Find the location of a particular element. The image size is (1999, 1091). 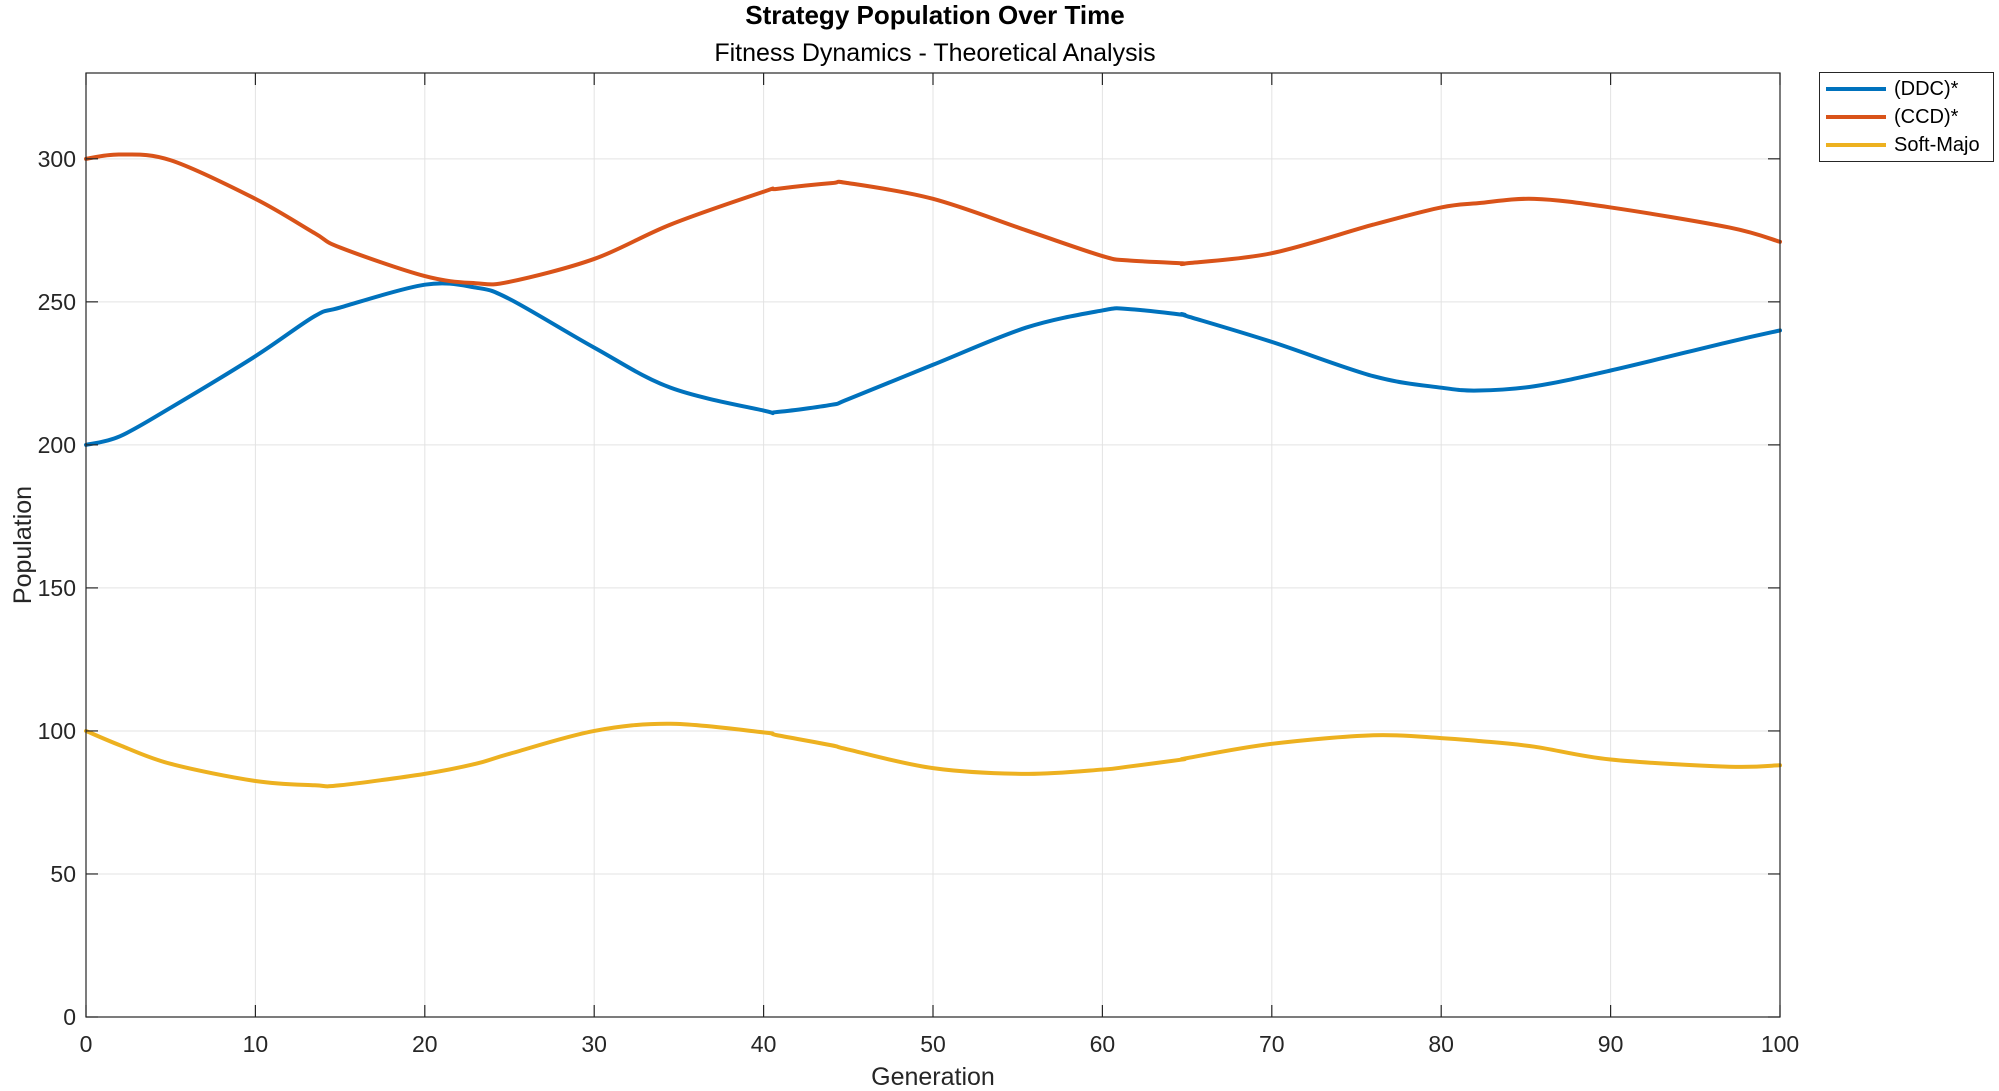

legend: (DDC)* (CCD)* Soft-Majo is located at coordinates (1906, 117).